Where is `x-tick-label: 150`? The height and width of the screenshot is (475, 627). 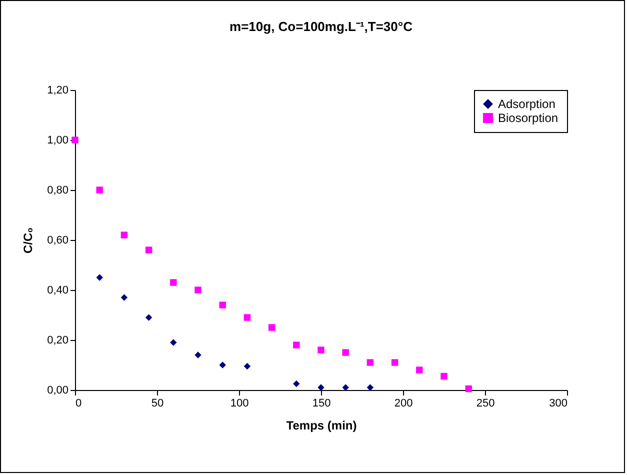 x-tick-label: 150 is located at coordinates (321, 404).